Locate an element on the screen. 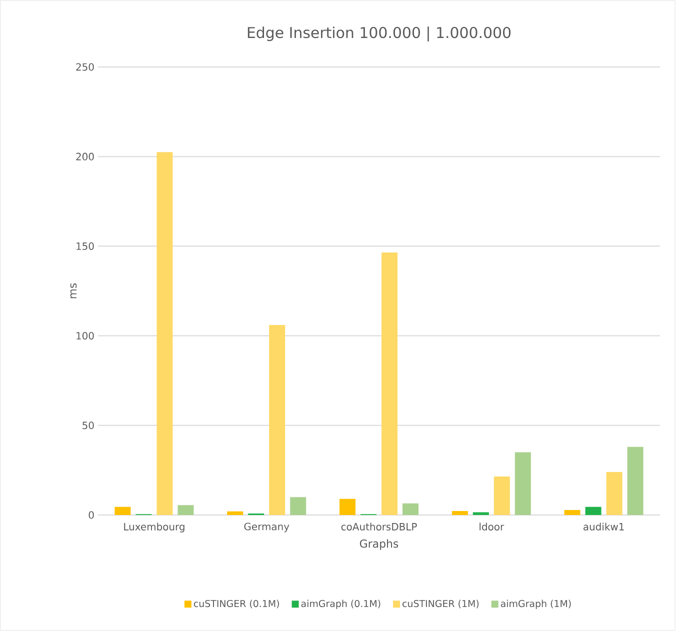 This screenshot has height=631, width=686. y-tick-label: 150 is located at coordinates (85, 246).